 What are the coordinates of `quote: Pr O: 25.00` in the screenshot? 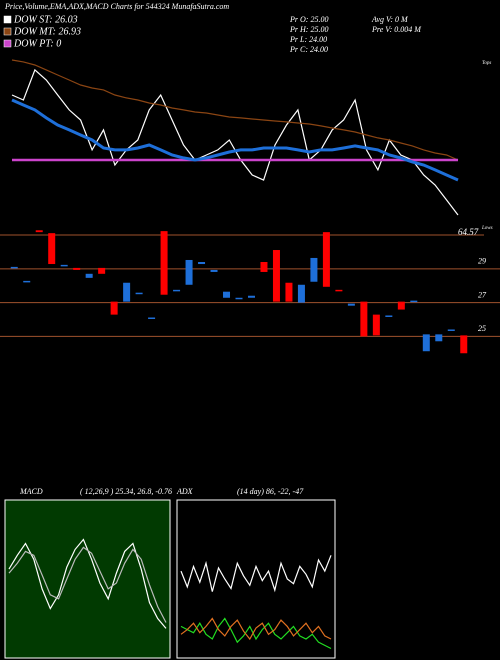 It's located at (308, 19).